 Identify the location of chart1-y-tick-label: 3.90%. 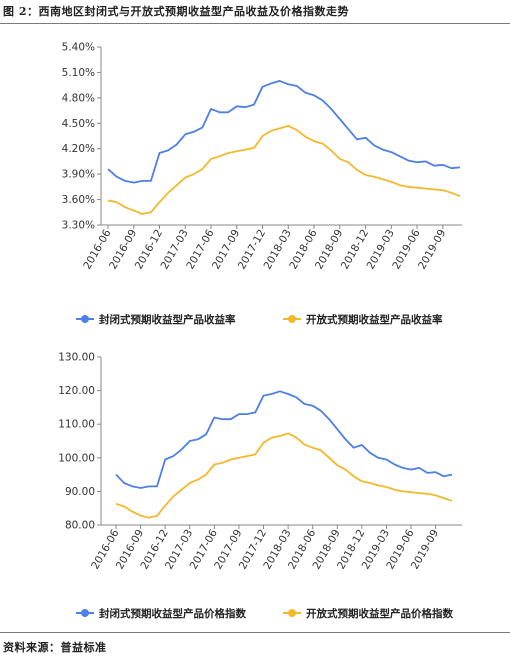
(78, 175).